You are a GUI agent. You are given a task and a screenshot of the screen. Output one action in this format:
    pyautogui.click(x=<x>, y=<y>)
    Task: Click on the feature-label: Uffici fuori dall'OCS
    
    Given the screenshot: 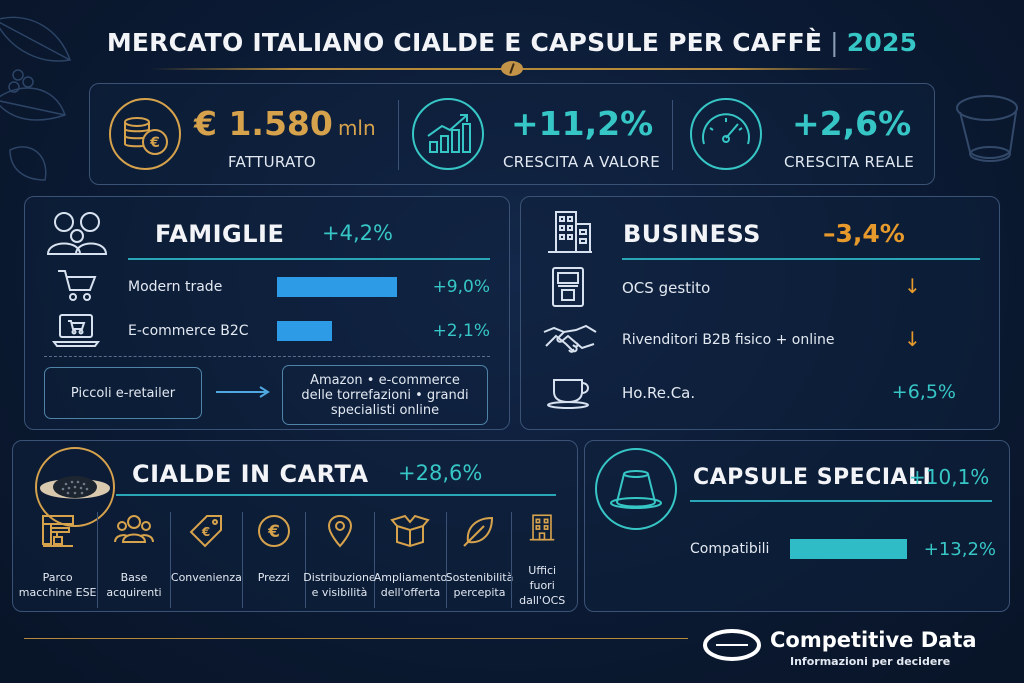 What is the action you would take?
    pyautogui.click(x=542, y=585)
    